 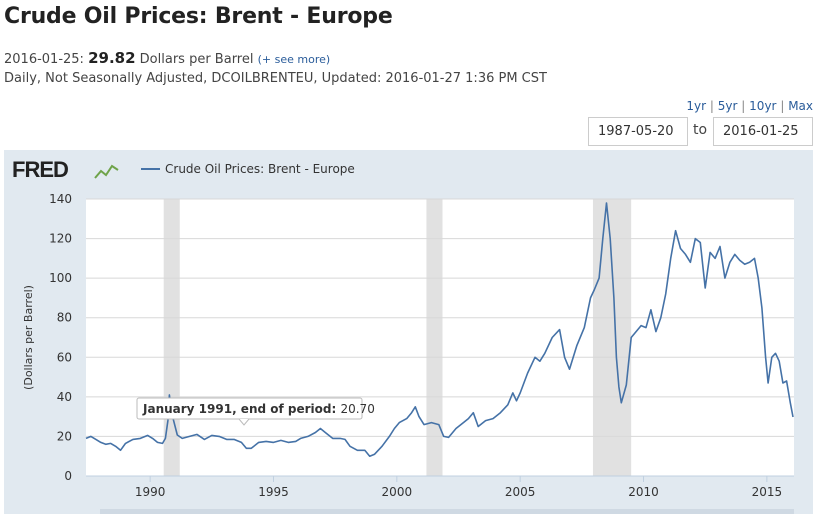 I want to click on tooltip-box, so click(x=249, y=408).